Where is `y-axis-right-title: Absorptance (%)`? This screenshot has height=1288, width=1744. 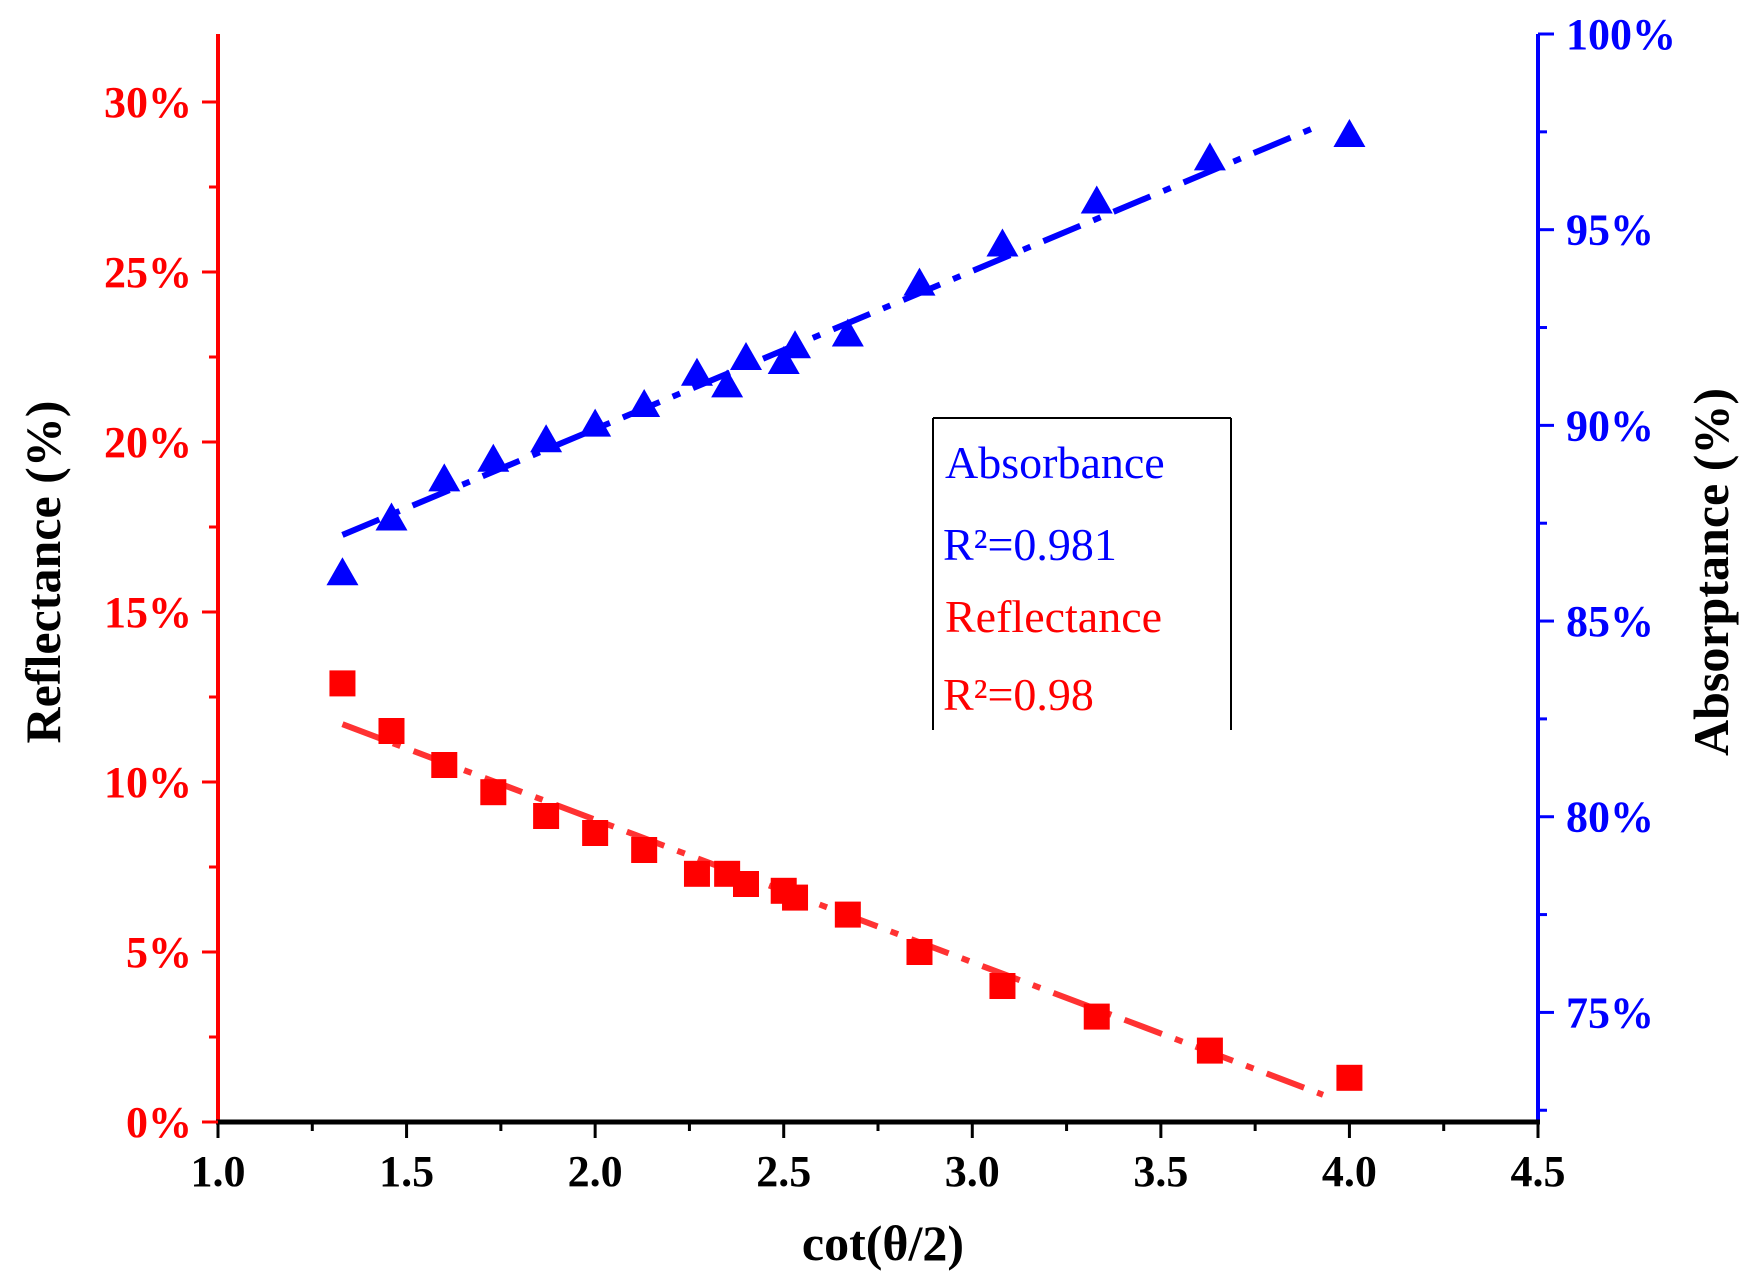 y-axis-right-title: Absorptance (%) is located at coordinates (1711, 572).